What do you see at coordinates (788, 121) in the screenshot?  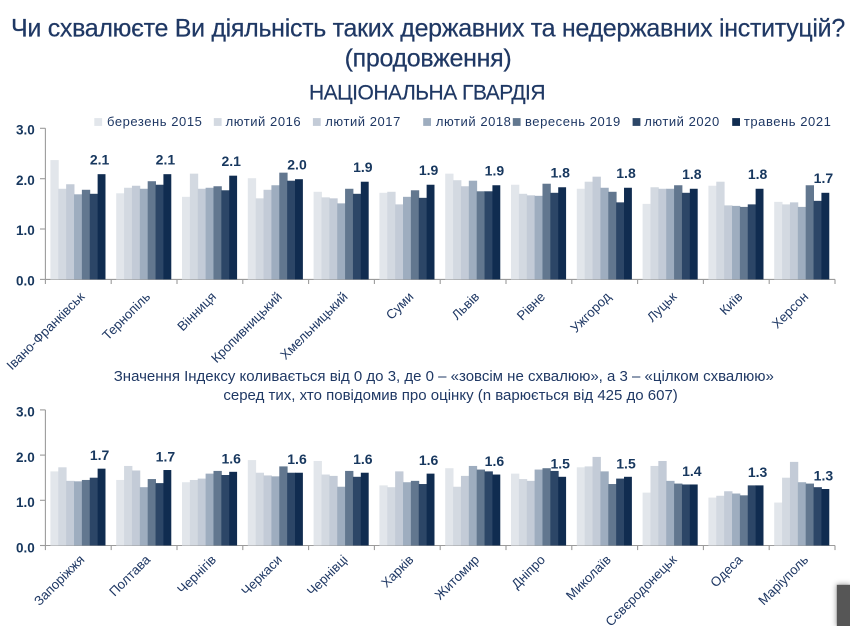 I see `svg-text: травень 2021` at bounding box center [788, 121].